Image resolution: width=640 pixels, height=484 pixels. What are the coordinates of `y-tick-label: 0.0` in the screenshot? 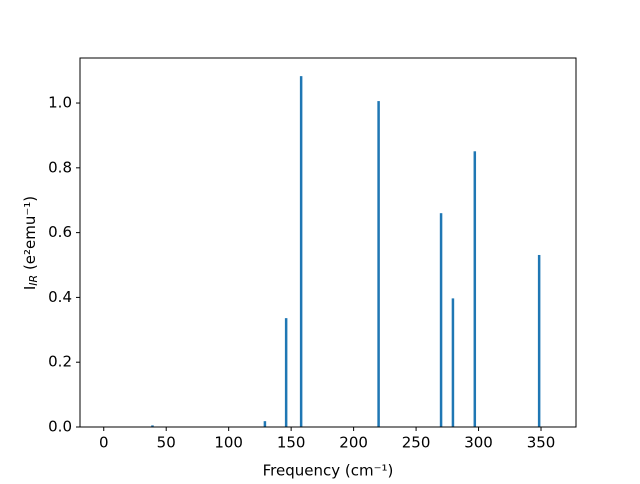 It's located at (60, 427).